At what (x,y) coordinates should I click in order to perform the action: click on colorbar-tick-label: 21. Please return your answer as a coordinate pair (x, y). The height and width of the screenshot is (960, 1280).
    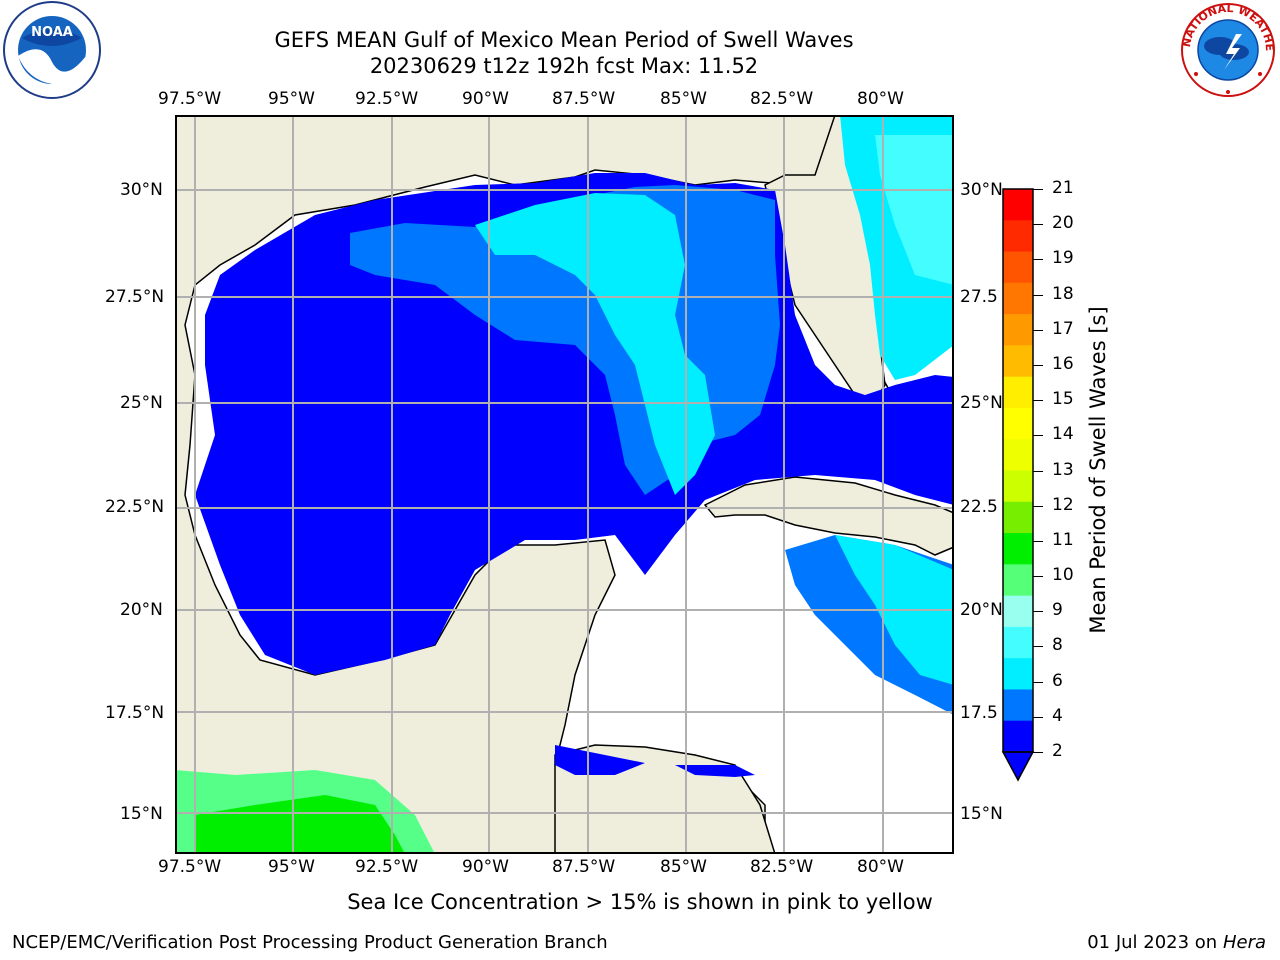
    Looking at the image, I should click on (1063, 188).